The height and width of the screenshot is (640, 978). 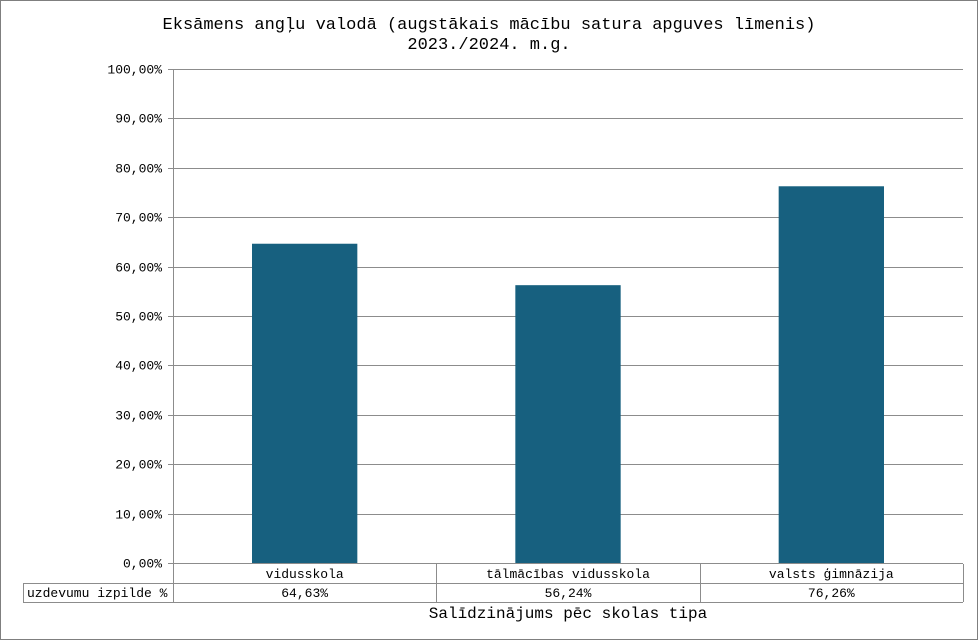 I want to click on y-tick-label: 70,00%, so click(x=138, y=218).